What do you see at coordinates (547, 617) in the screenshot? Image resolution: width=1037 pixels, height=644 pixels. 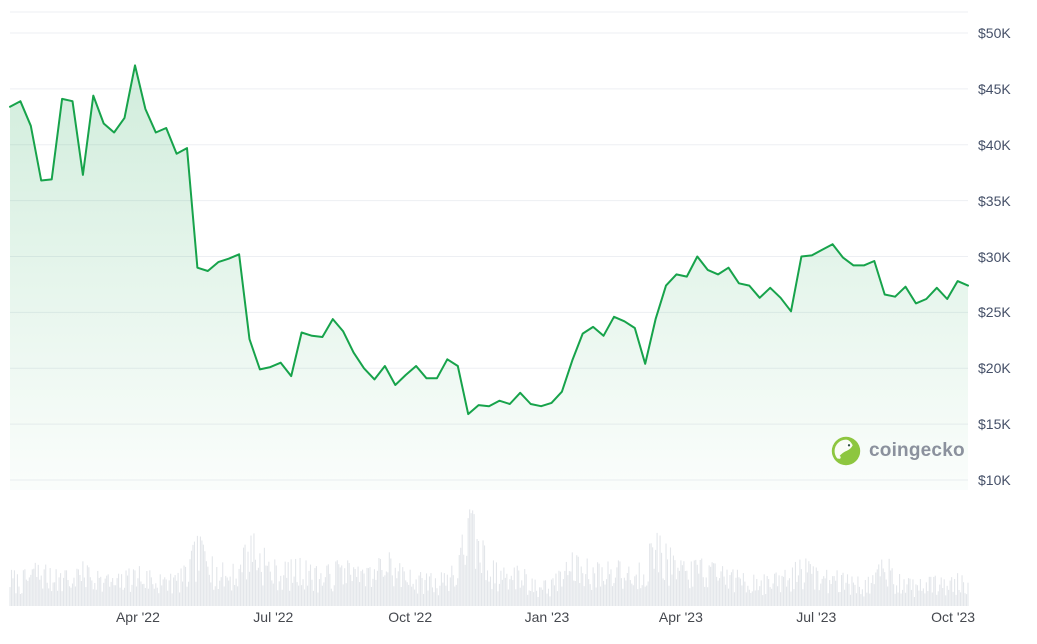 I see `x-axis-label: Jan '23` at bounding box center [547, 617].